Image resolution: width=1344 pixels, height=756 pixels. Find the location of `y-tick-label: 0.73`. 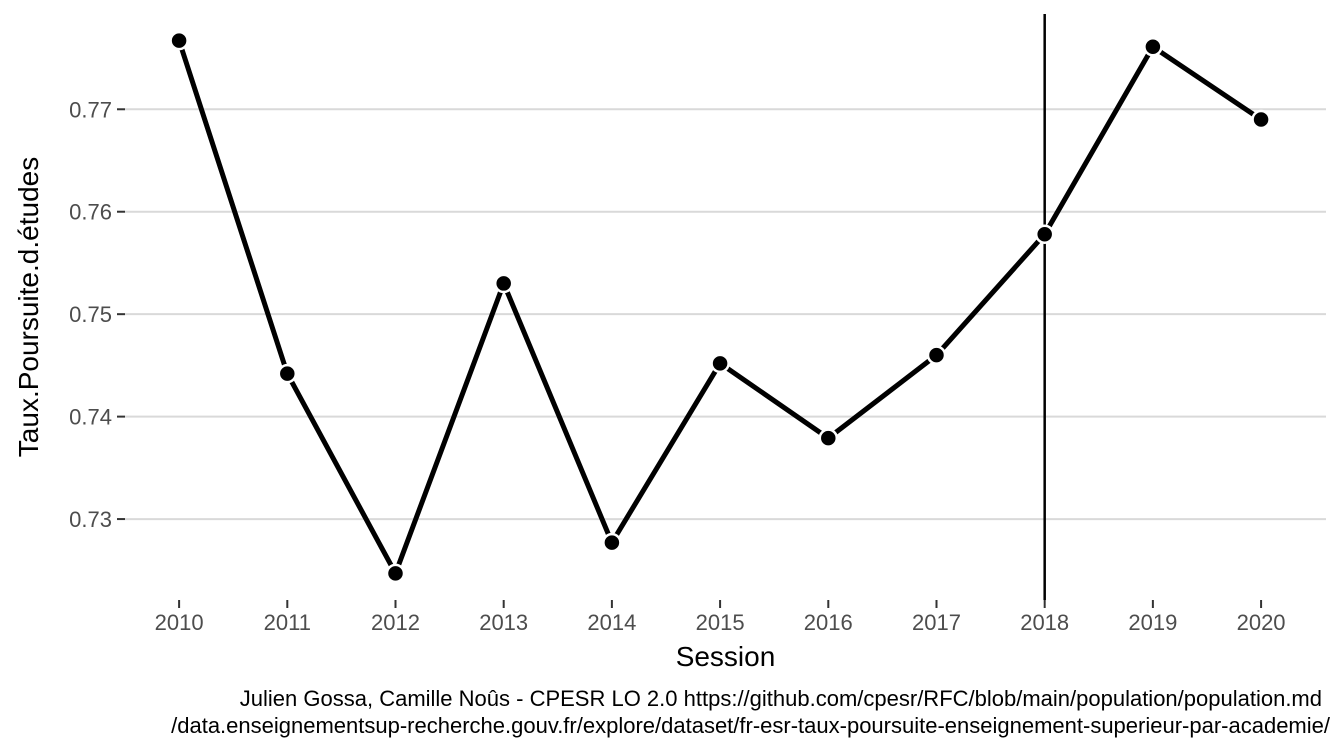

y-tick-label: 0.73 is located at coordinates (90, 519).